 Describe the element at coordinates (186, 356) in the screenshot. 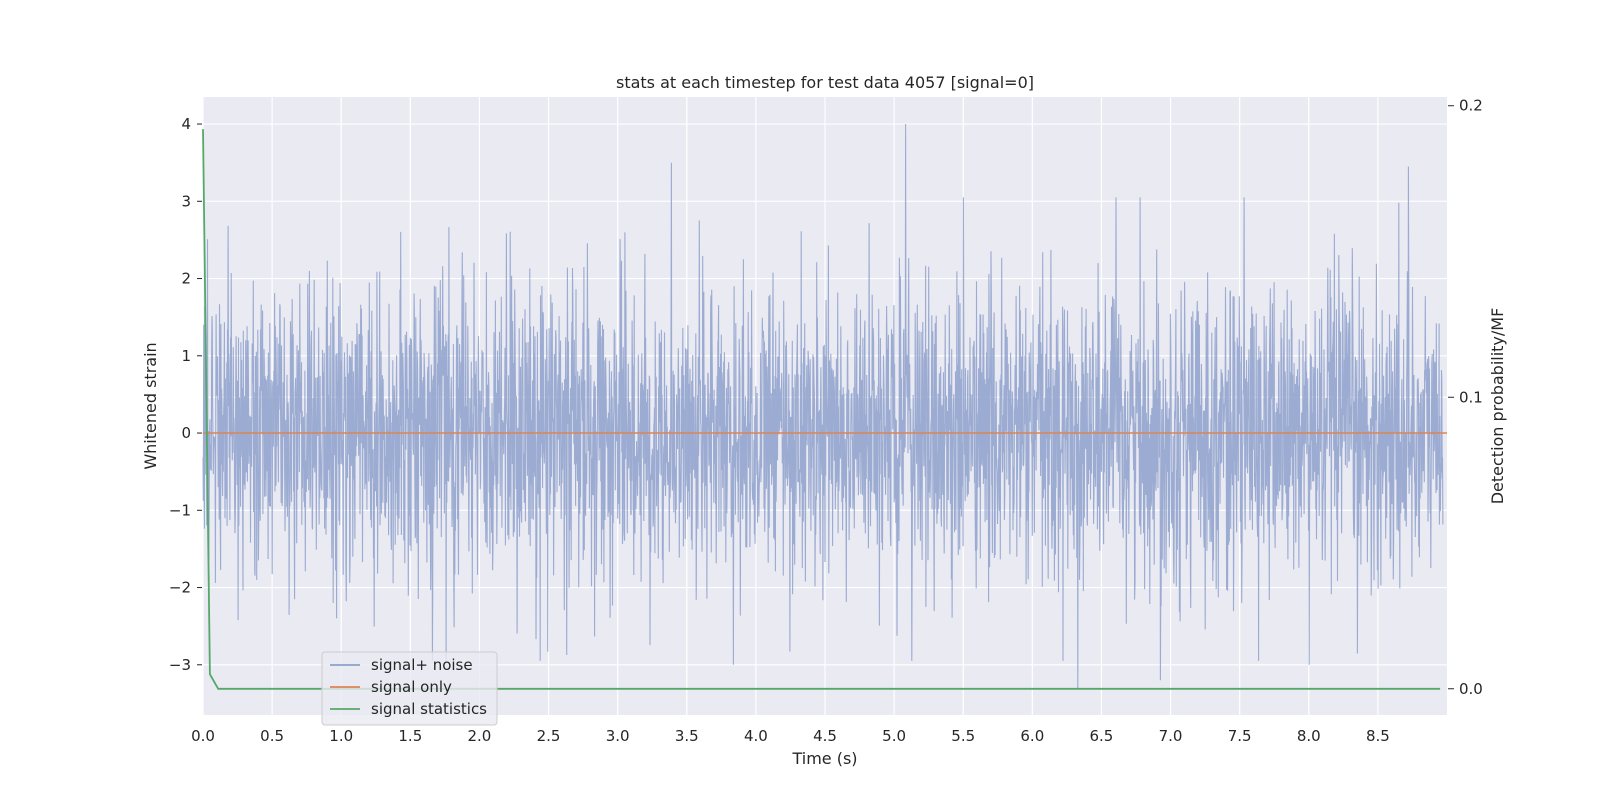

I see `y-tick-label: 1` at that location.